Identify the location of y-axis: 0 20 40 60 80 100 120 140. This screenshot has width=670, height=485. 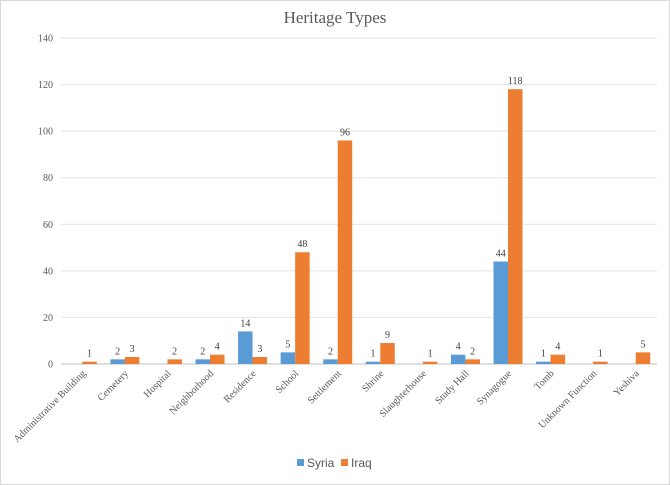
(45, 202).